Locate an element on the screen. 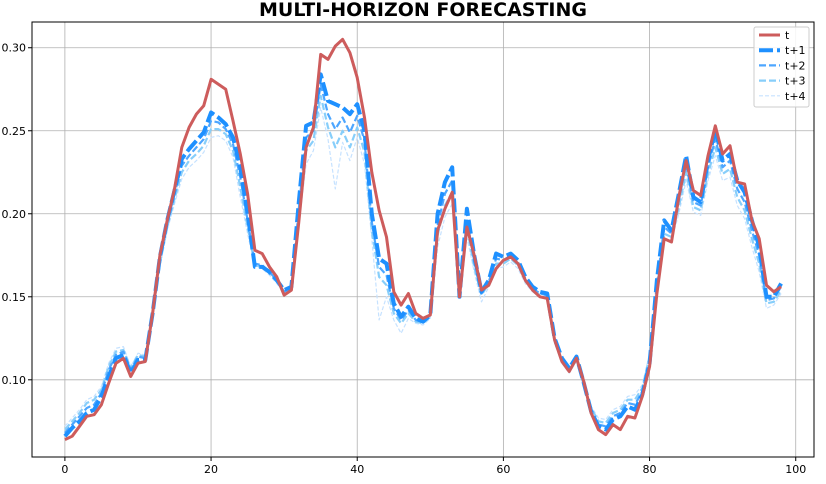 The width and height of the screenshot is (826, 484). x-tick-label: 100 is located at coordinates (795, 469).